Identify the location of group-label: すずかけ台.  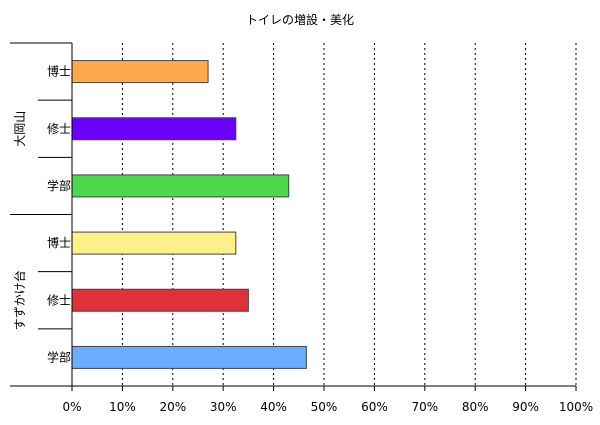
(19, 300).